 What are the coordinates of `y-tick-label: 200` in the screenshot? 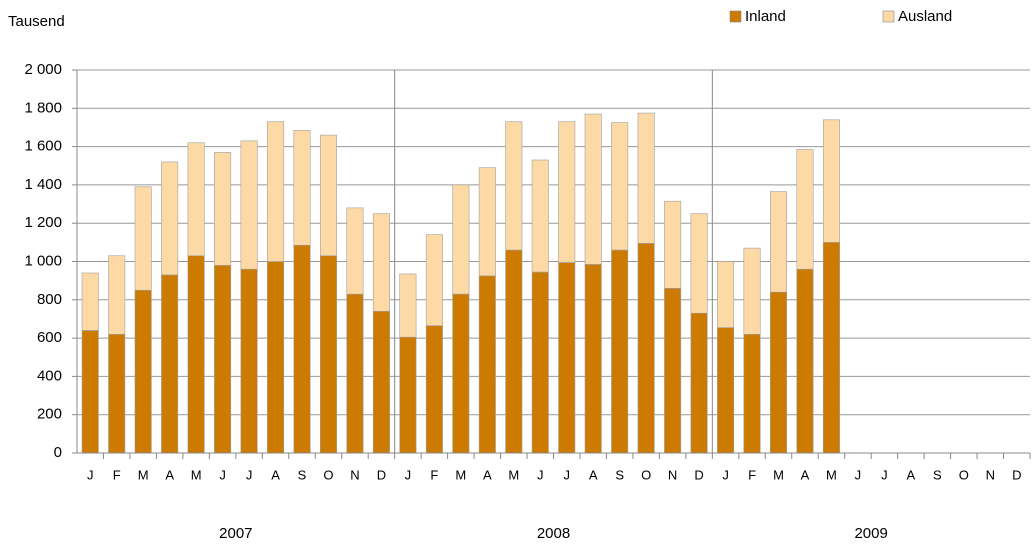 It's located at (49, 414).